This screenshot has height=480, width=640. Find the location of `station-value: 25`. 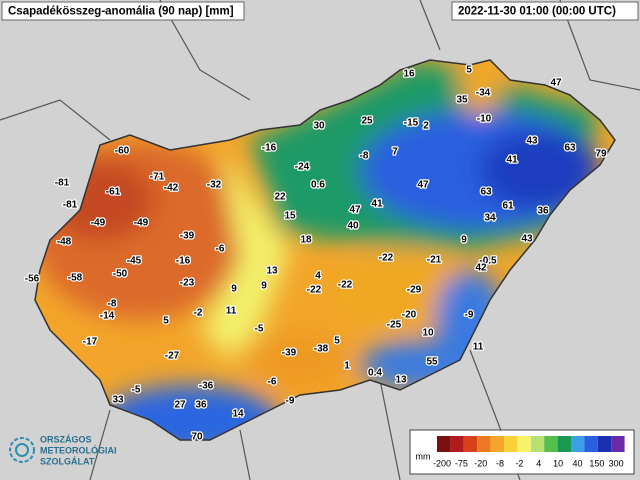

station-value: 25 is located at coordinates (367, 121).